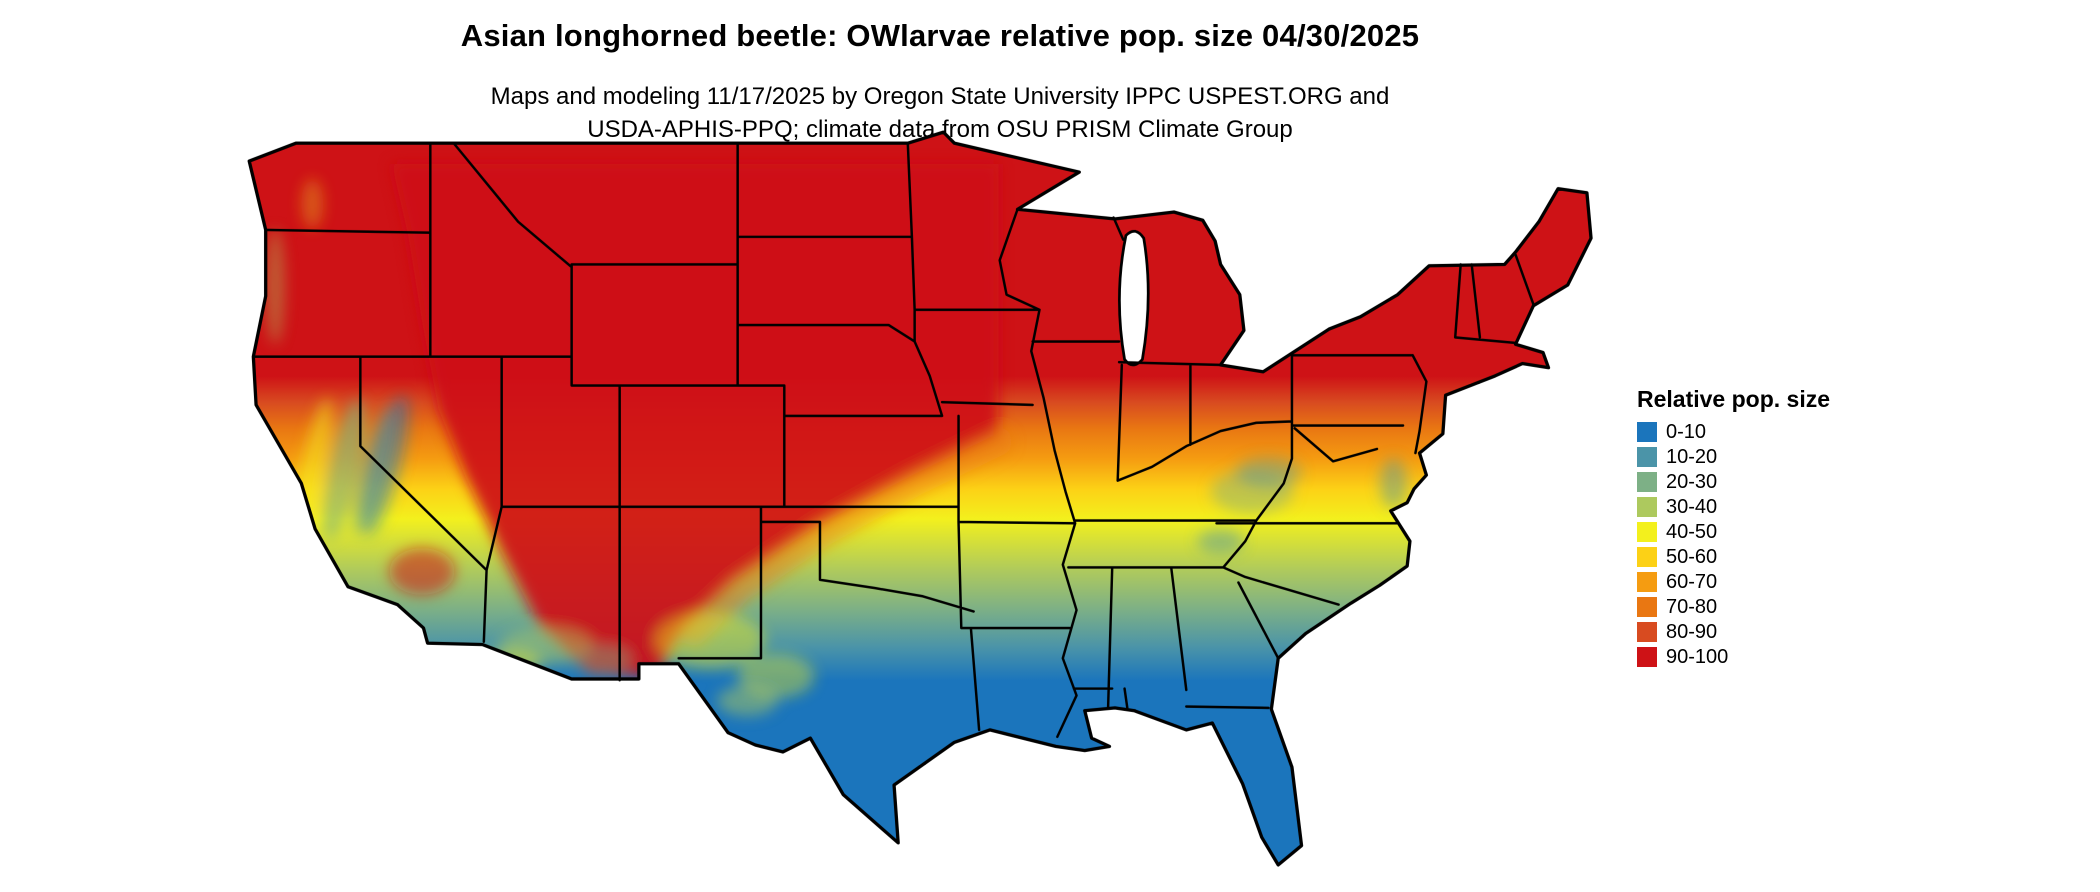 The width and height of the screenshot is (2100, 892). I want to click on legend-row: 80-90, so click(1757, 632).